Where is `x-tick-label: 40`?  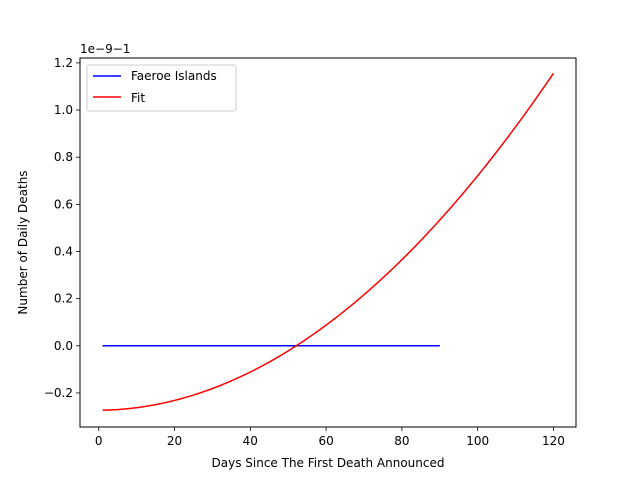
x-tick-label: 40 is located at coordinates (250, 441).